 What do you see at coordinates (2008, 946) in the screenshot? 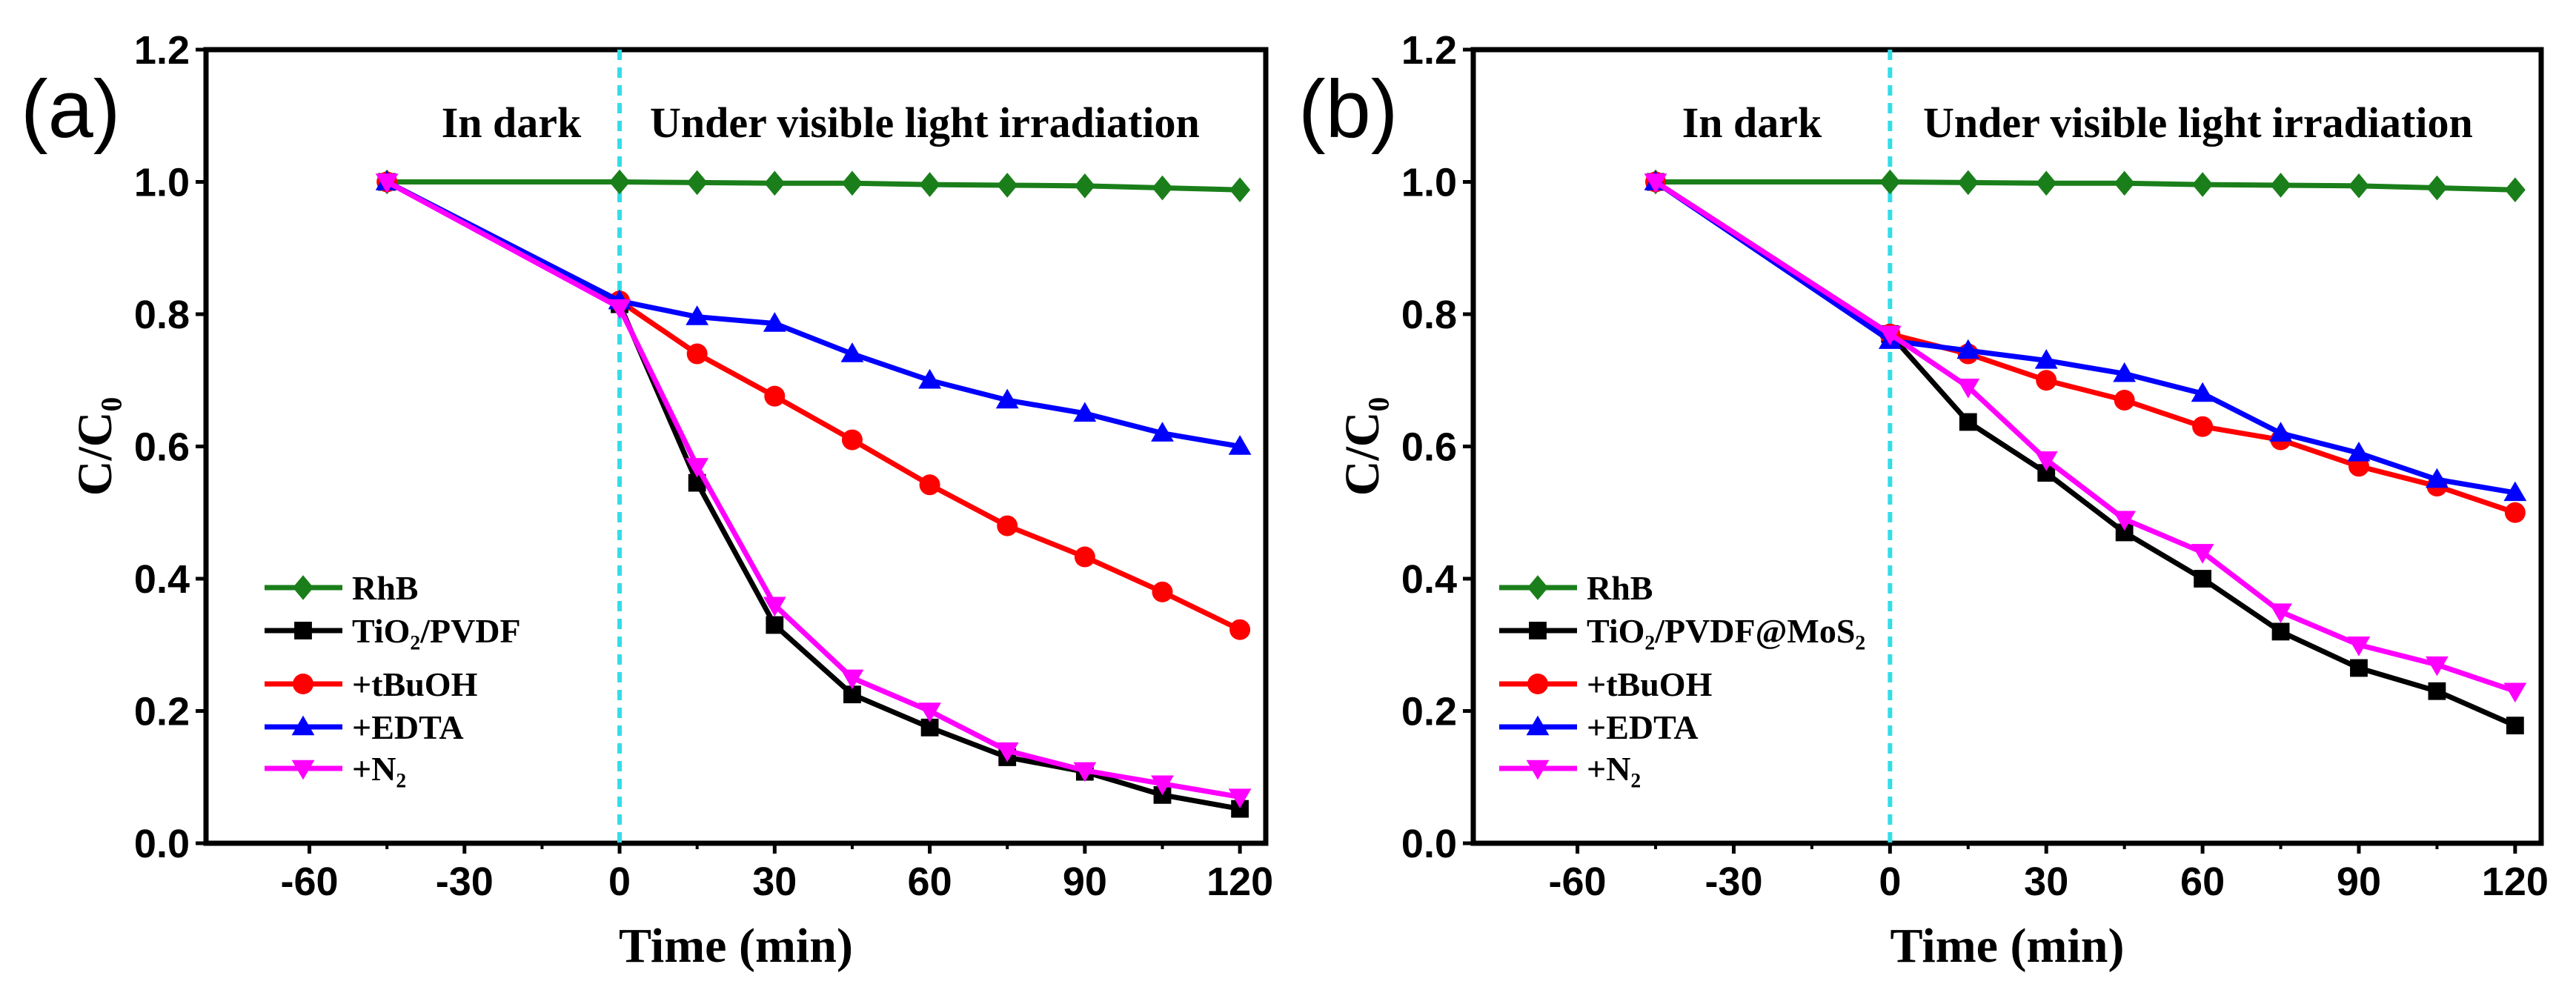
I see `x-axis-title: Time (min)` at bounding box center [2008, 946].